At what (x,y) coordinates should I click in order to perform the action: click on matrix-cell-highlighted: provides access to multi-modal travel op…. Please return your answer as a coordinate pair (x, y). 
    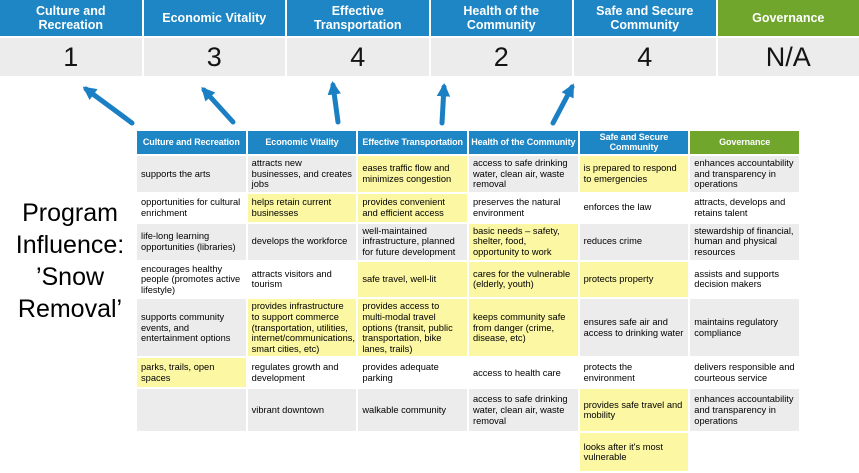
    Looking at the image, I should click on (412, 327).